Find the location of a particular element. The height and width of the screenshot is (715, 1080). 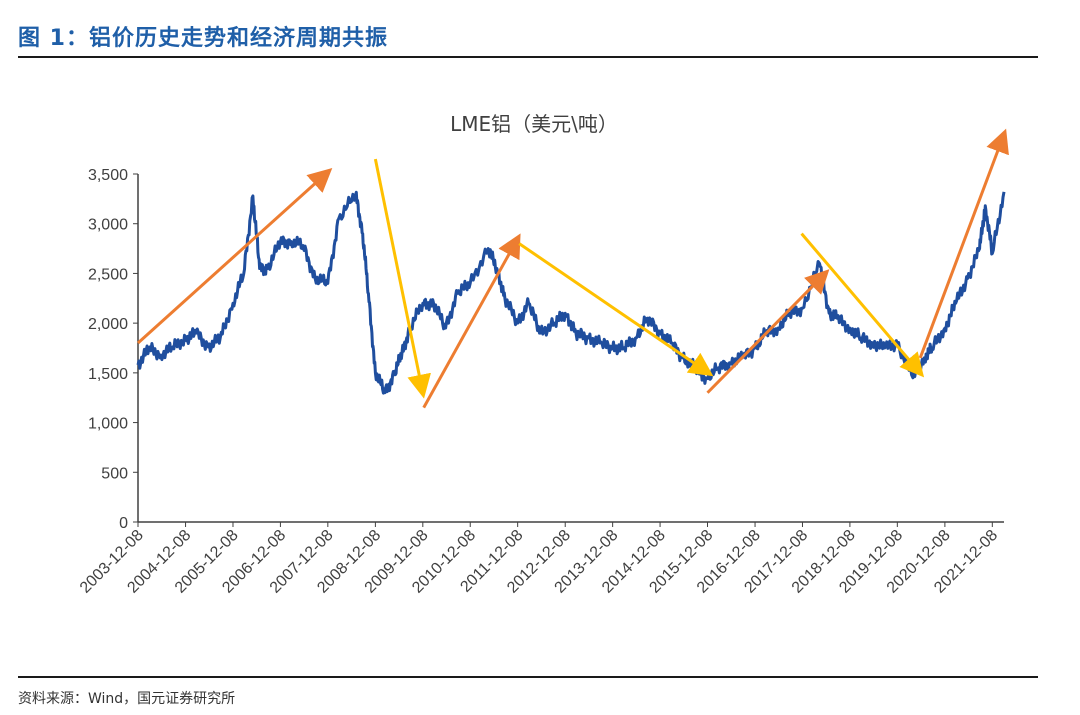

y-tick-label: 1,000 is located at coordinates (108, 424).